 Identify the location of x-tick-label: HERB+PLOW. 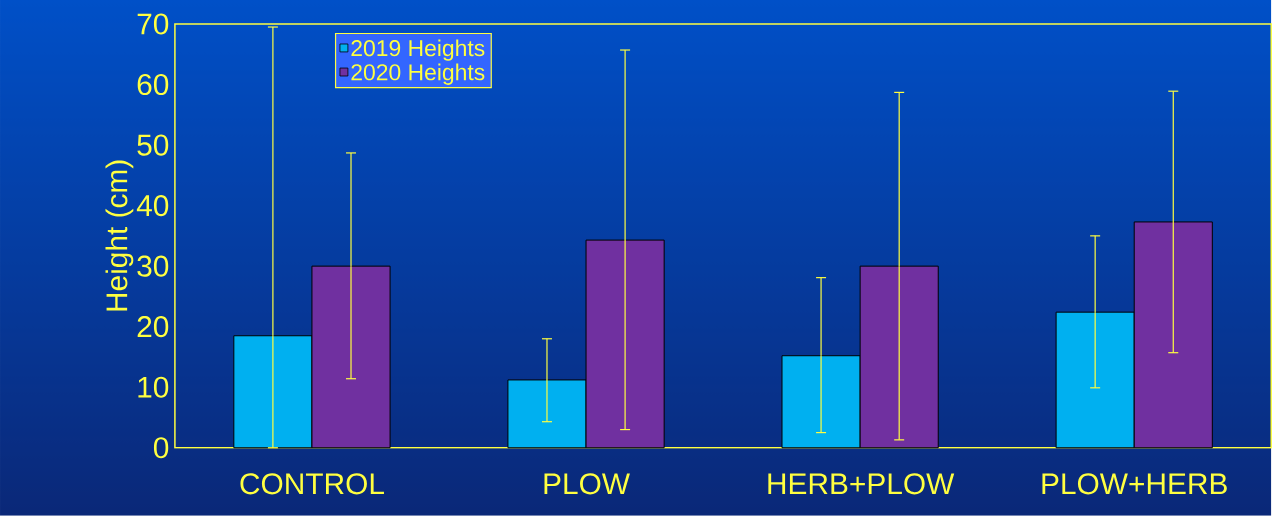
(861, 484).